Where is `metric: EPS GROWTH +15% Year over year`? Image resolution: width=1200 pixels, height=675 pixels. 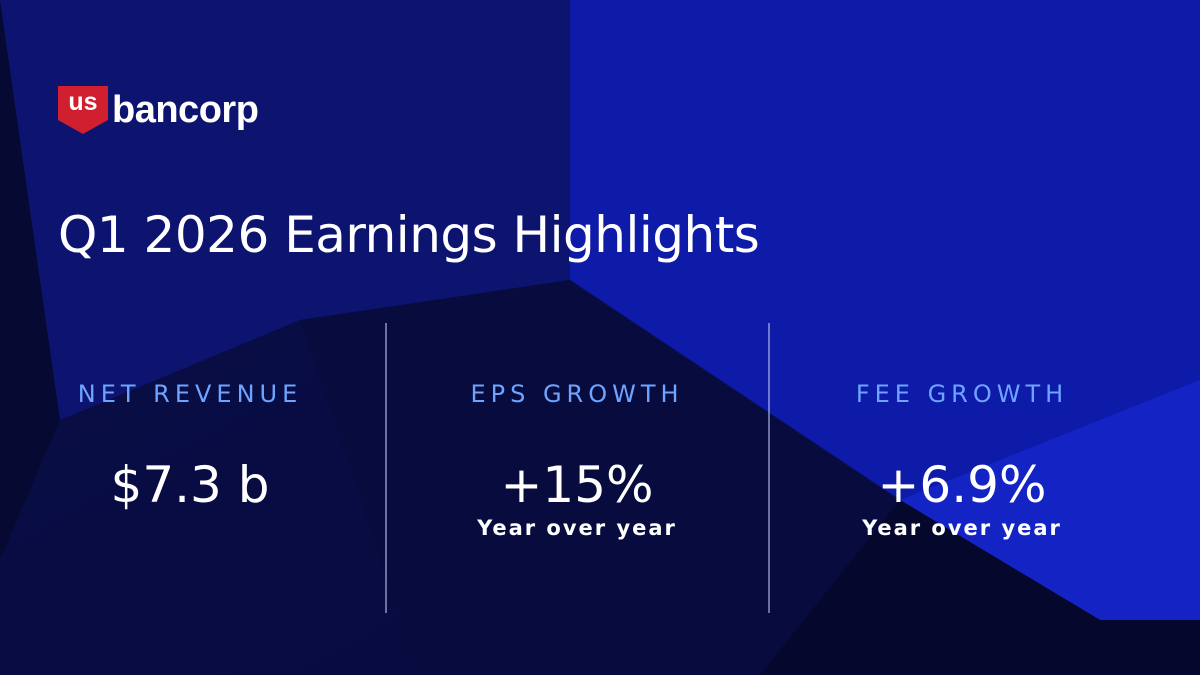 metric: EPS GROWTH +15% Year over year is located at coordinates (577, 460).